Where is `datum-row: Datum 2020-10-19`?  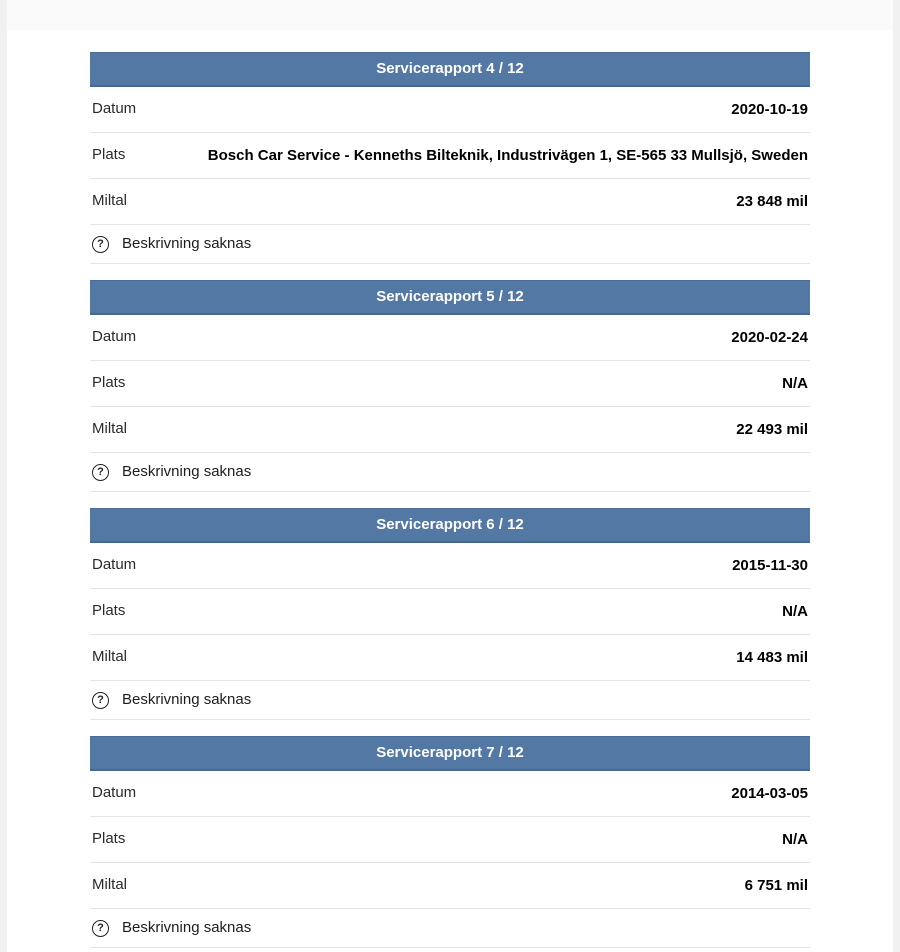
datum-row: Datum 2020-10-19 is located at coordinates (450, 110).